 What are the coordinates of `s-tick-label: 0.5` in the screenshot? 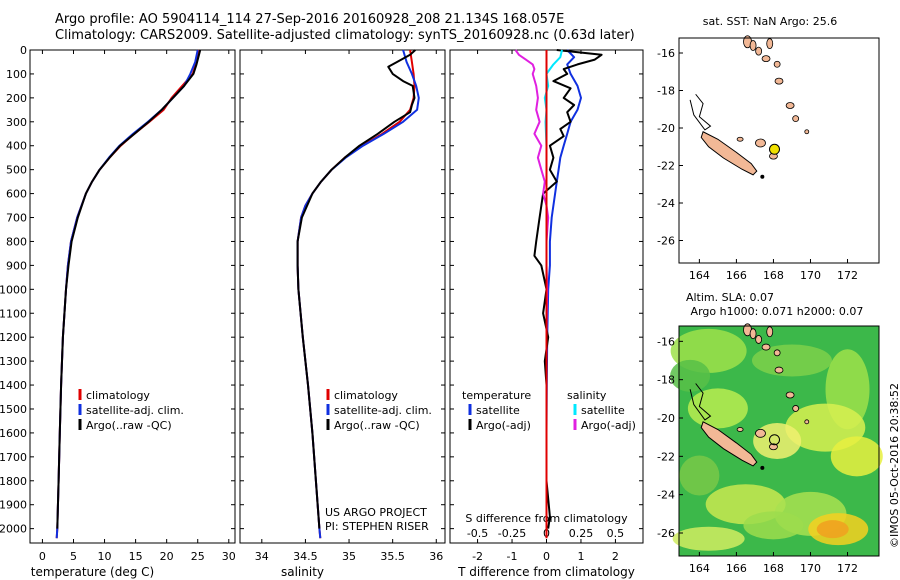 It's located at (616, 533).